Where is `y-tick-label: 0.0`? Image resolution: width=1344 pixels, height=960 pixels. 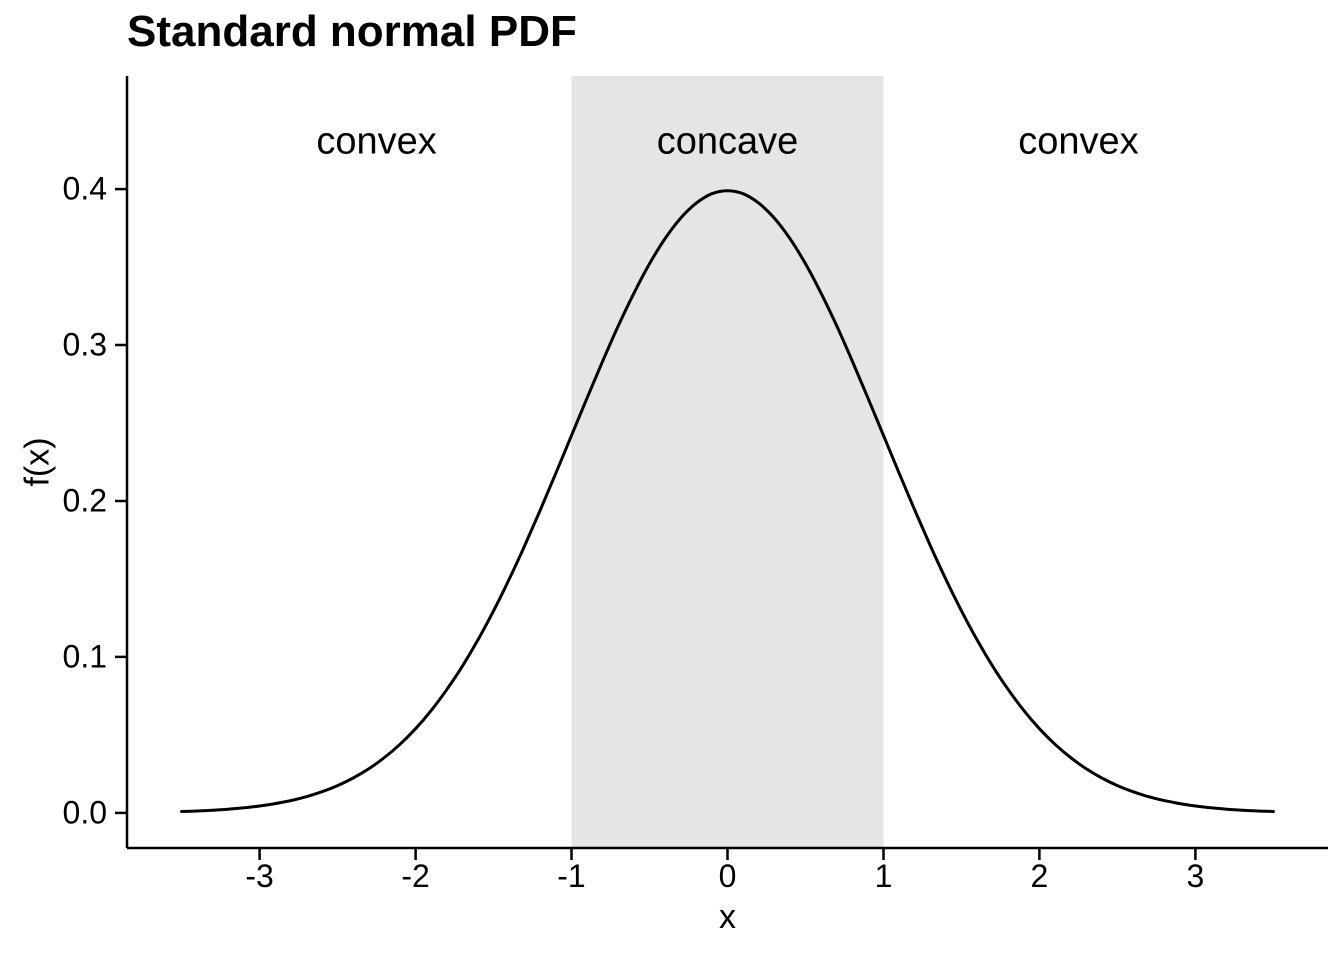 y-tick-label: 0.0 is located at coordinates (84, 812).